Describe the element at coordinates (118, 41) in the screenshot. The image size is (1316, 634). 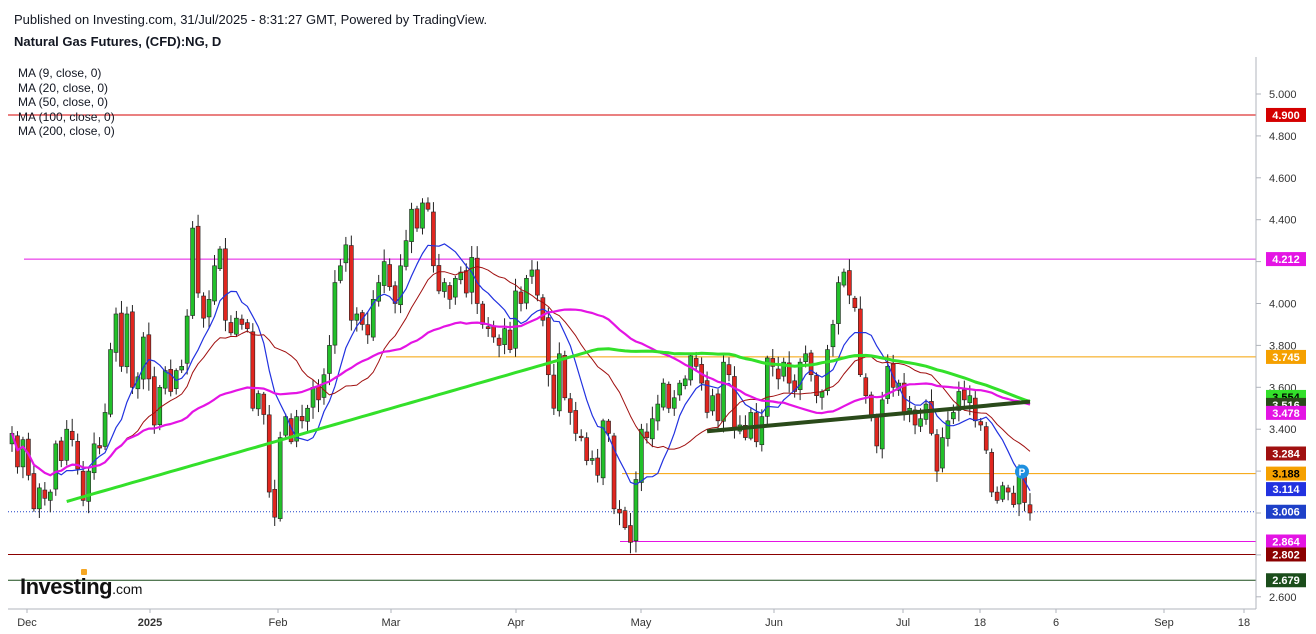
I see `instrument-title: Natural Gas Futures, (CFD):NG, D` at that location.